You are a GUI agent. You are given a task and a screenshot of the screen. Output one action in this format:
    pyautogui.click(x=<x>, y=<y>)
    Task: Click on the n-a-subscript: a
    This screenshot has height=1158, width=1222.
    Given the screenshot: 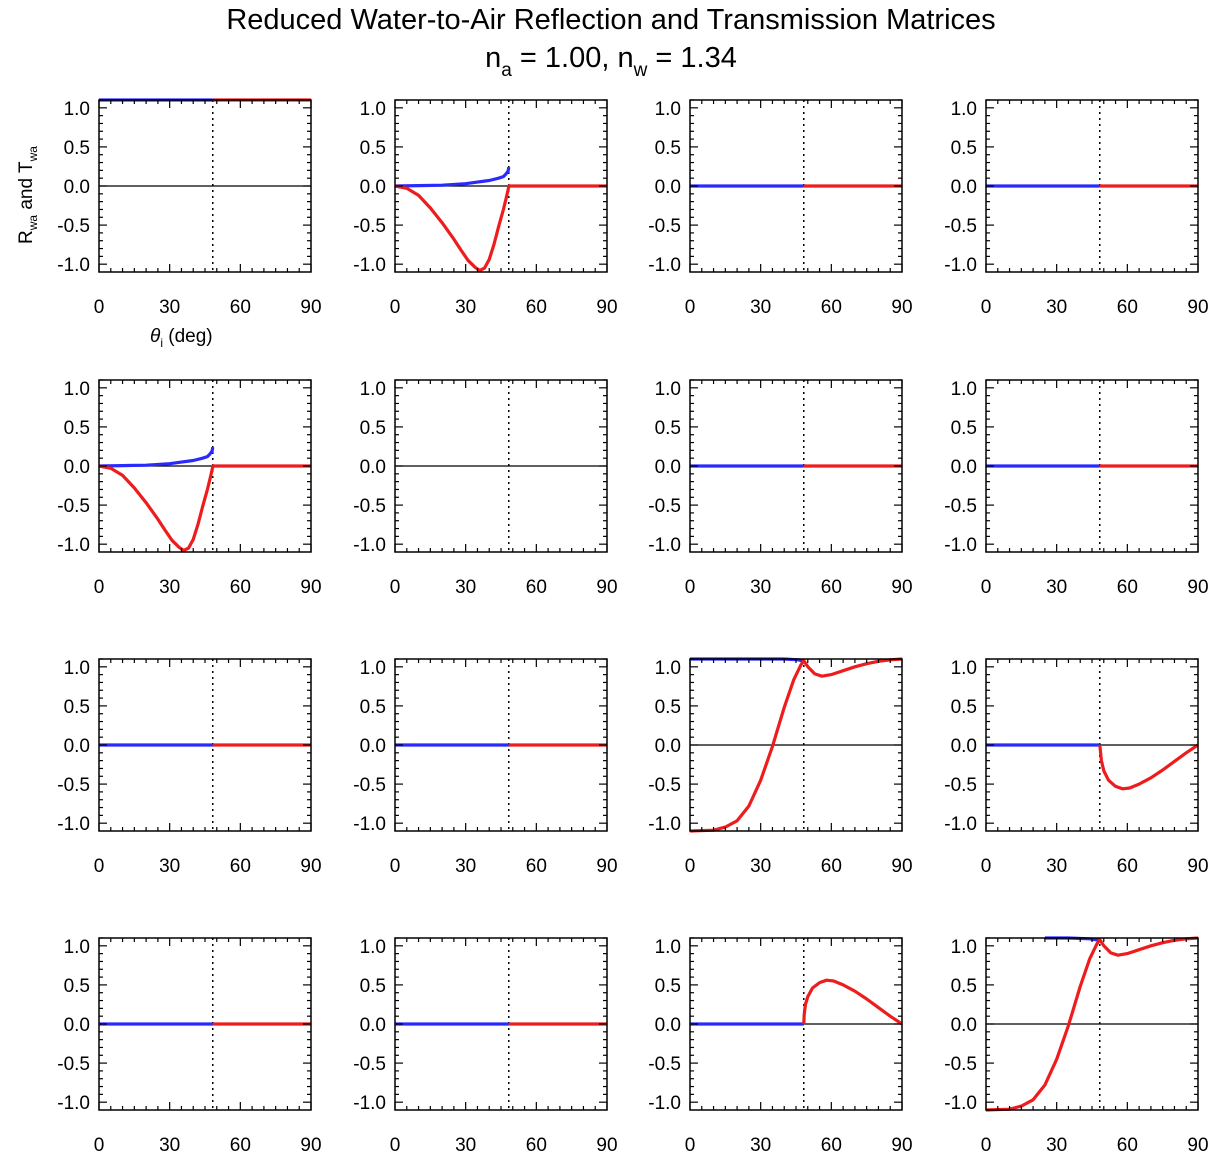 What is the action you would take?
    pyautogui.click(x=506, y=70)
    